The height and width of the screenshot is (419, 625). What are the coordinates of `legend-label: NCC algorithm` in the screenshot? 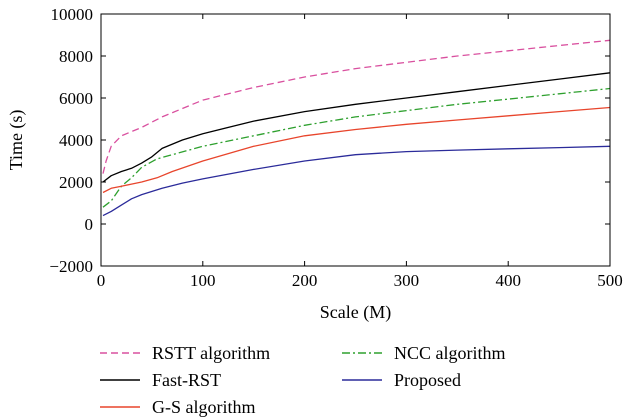 It's located at (450, 353).